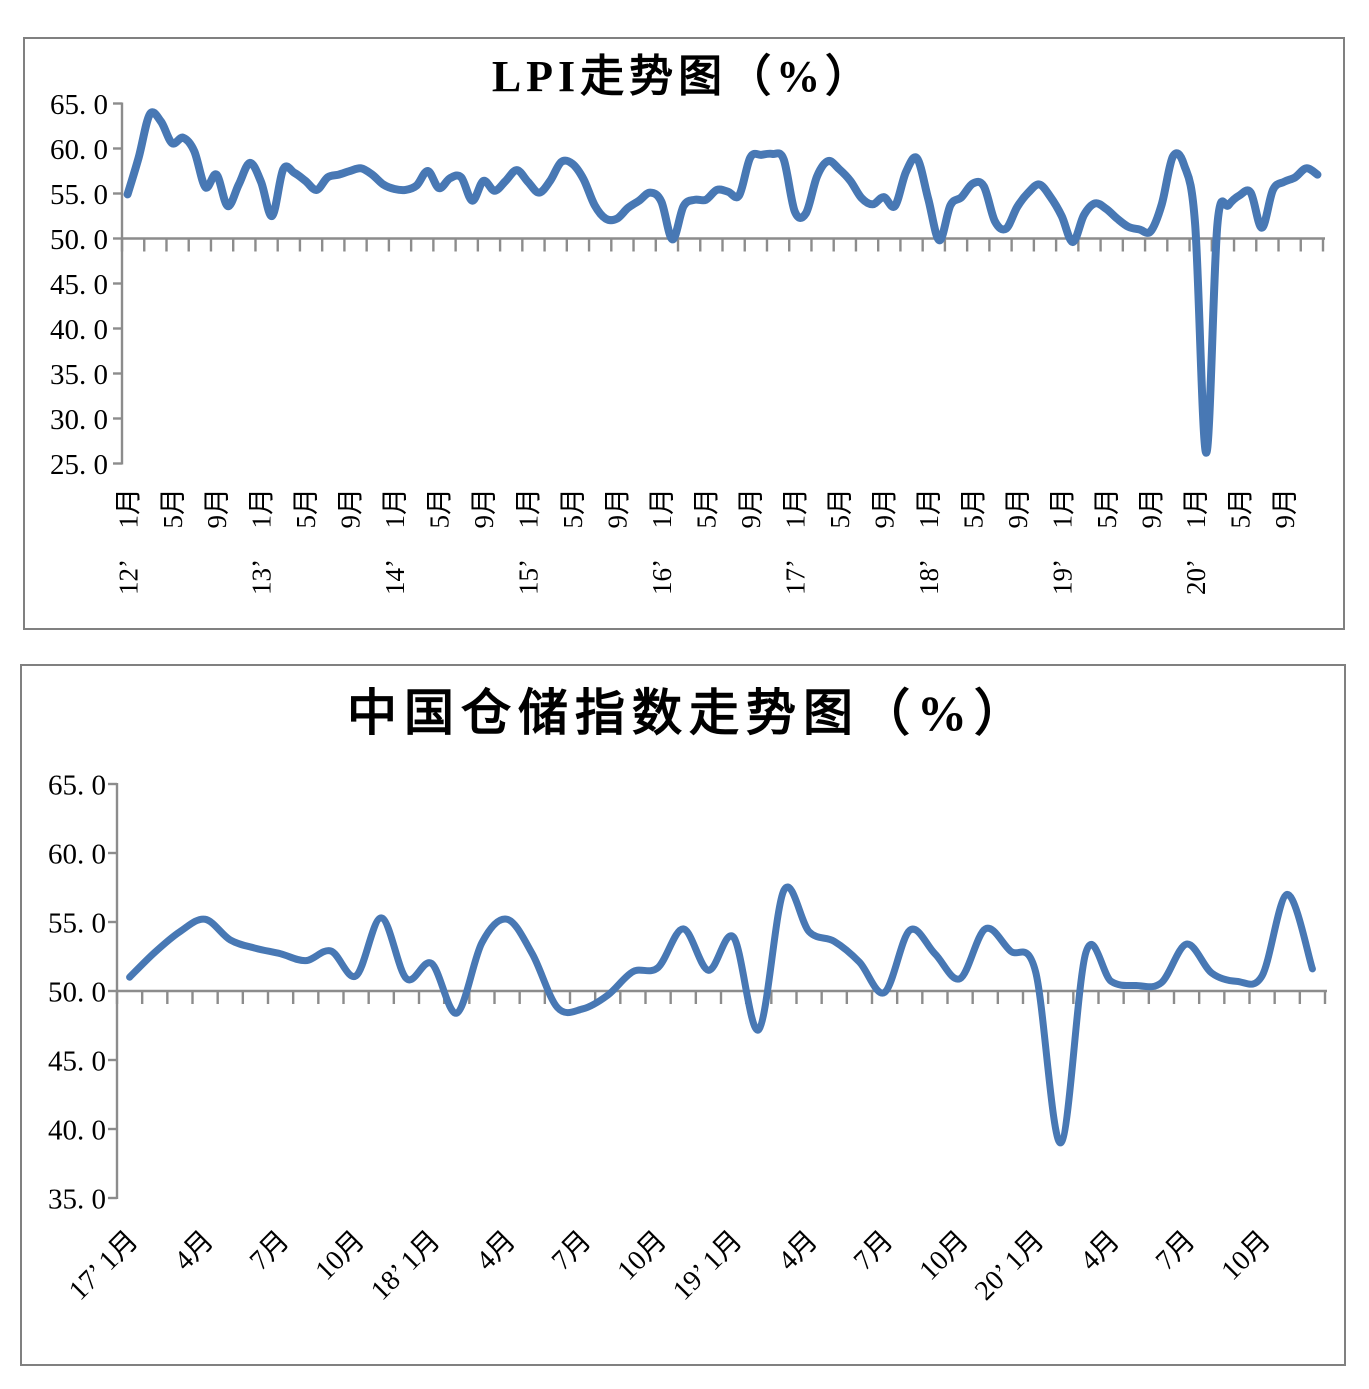 The width and height of the screenshot is (1369, 1389). I want to click on x-year-label: 17’, so click(796, 577).